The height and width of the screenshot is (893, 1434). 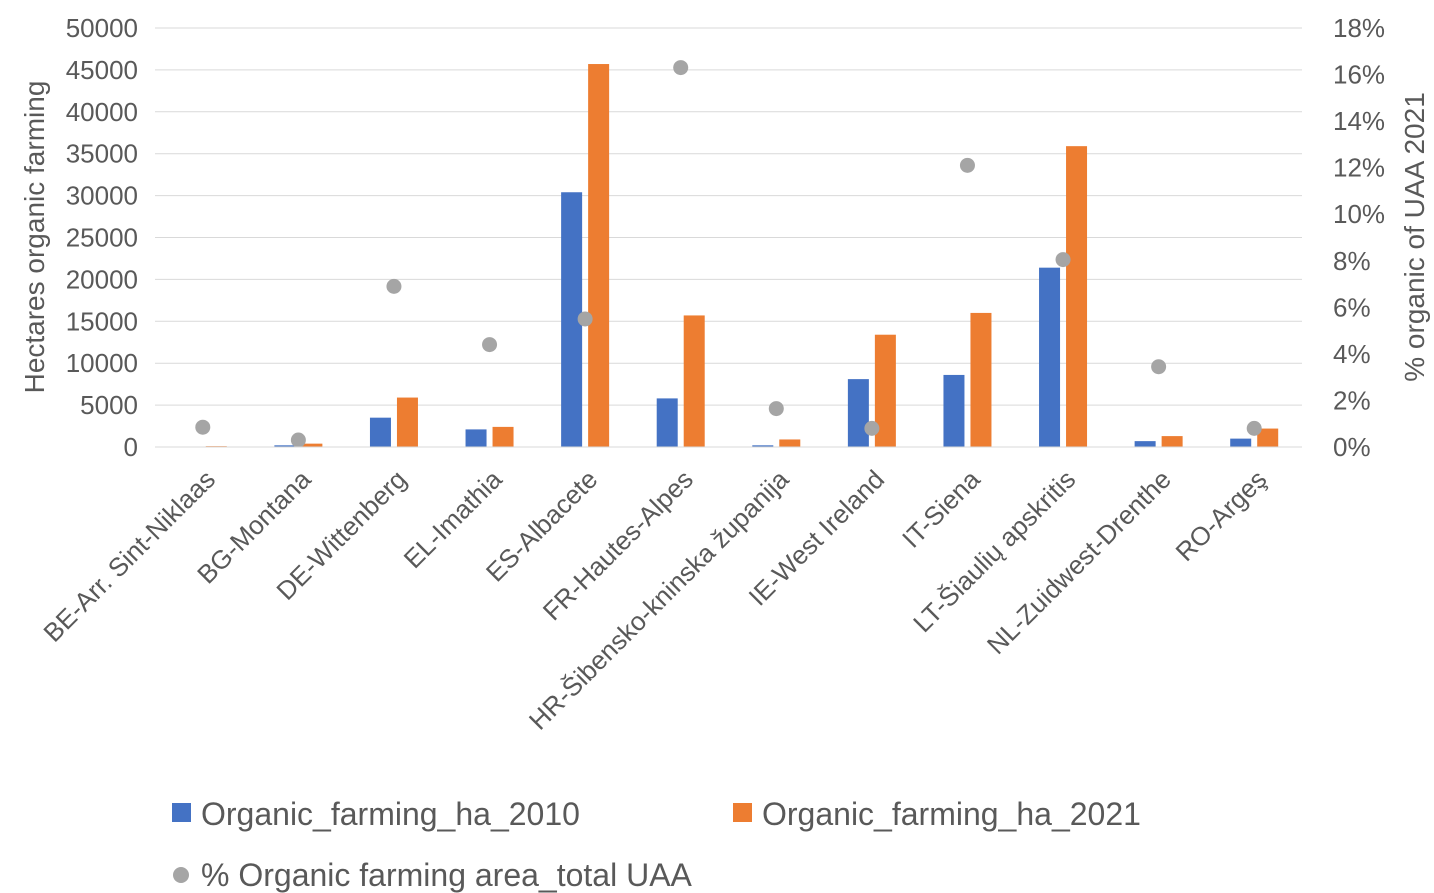 What do you see at coordinates (1352, 400) in the screenshot?
I see `y2-tick-label: 2%` at bounding box center [1352, 400].